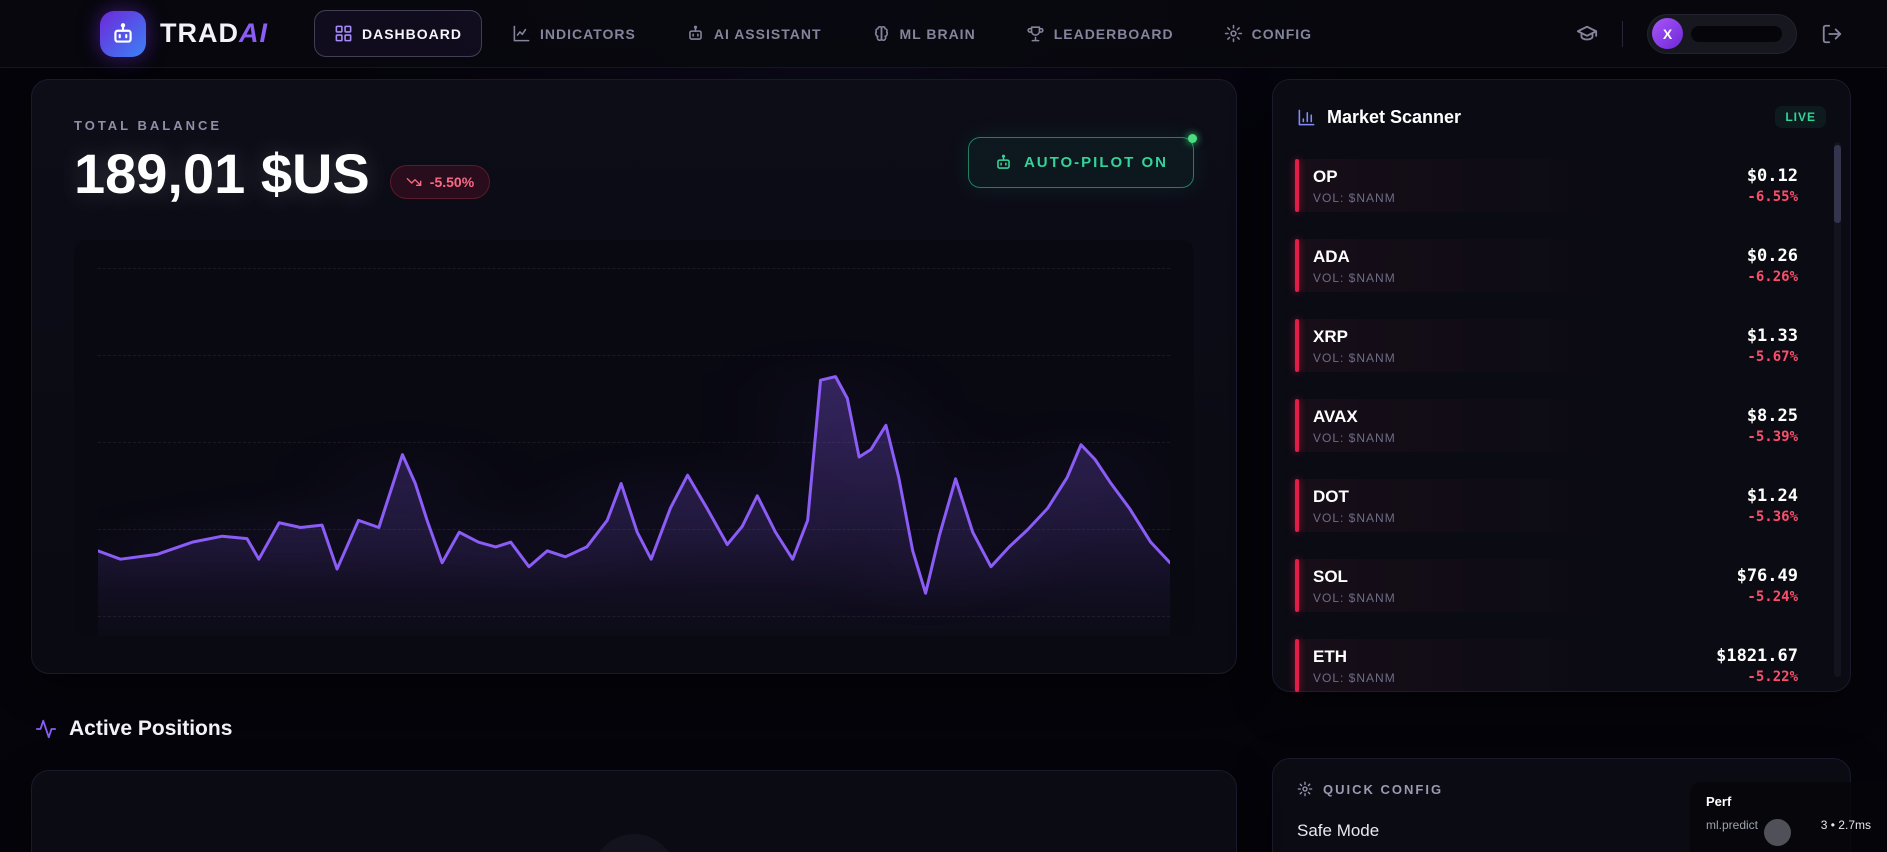 The image size is (1887, 852). Describe the element at coordinates (1772, 176) in the screenshot. I see `asset-price: $0.12` at that location.